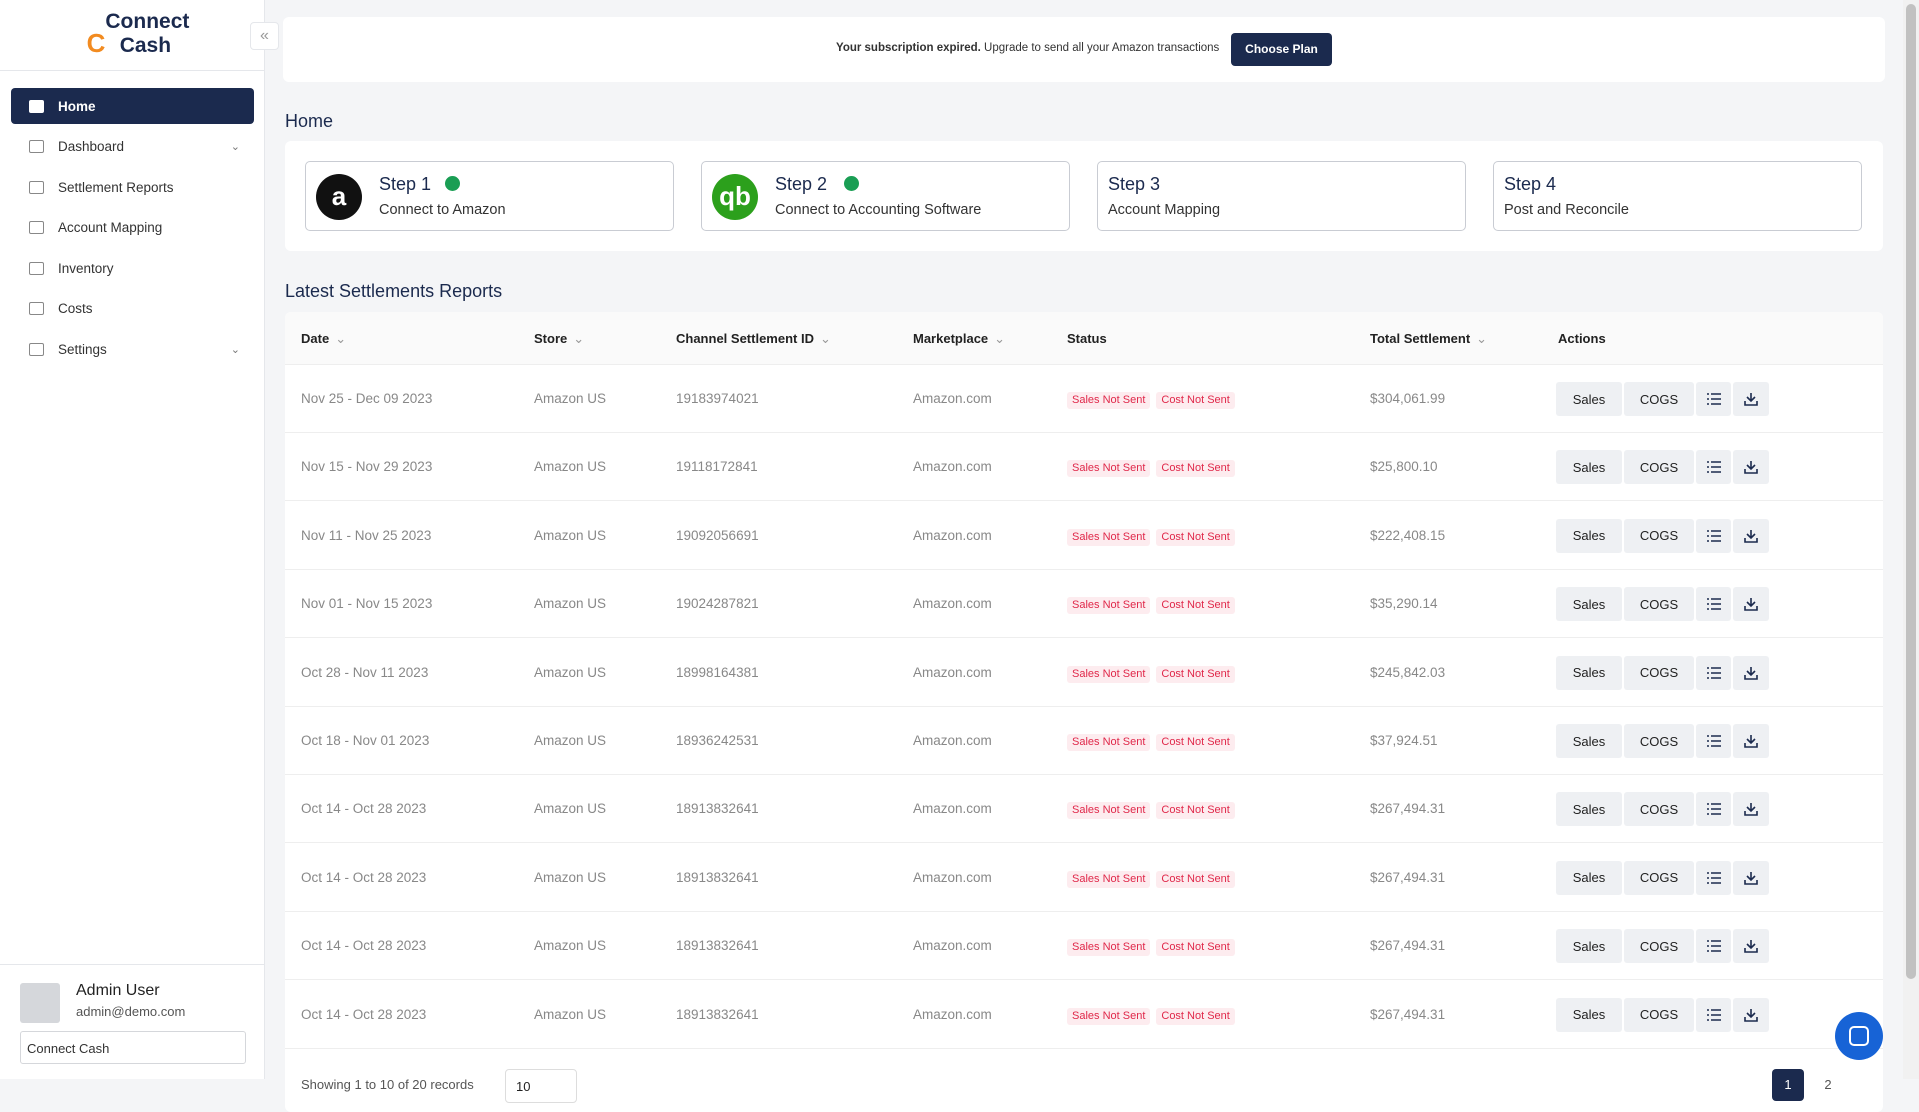  What do you see at coordinates (753, 338) in the screenshot?
I see `column-header: Channel Settlement ID ⌄` at bounding box center [753, 338].